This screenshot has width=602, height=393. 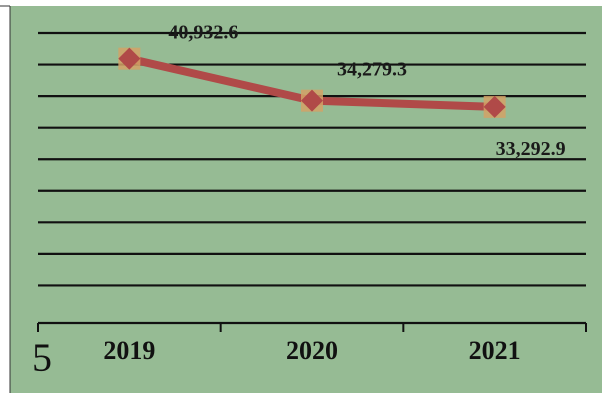 I want to click on x-tick-labels: 2019 2020 2021, so click(x=311, y=350).